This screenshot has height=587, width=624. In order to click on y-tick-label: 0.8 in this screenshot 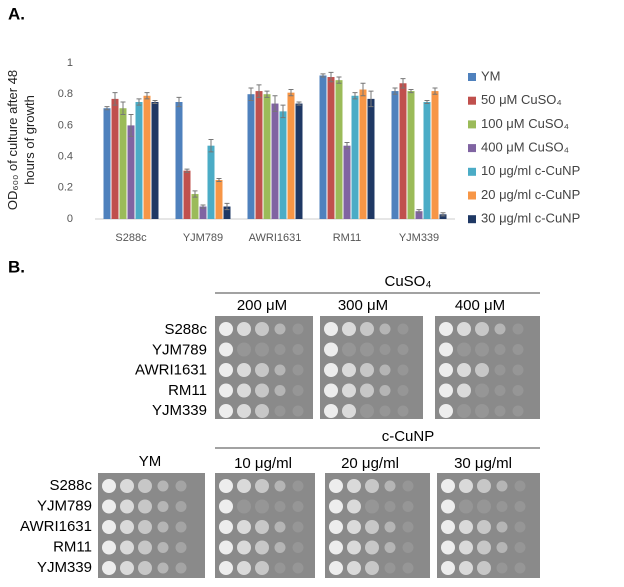, I will do `click(65, 94)`.